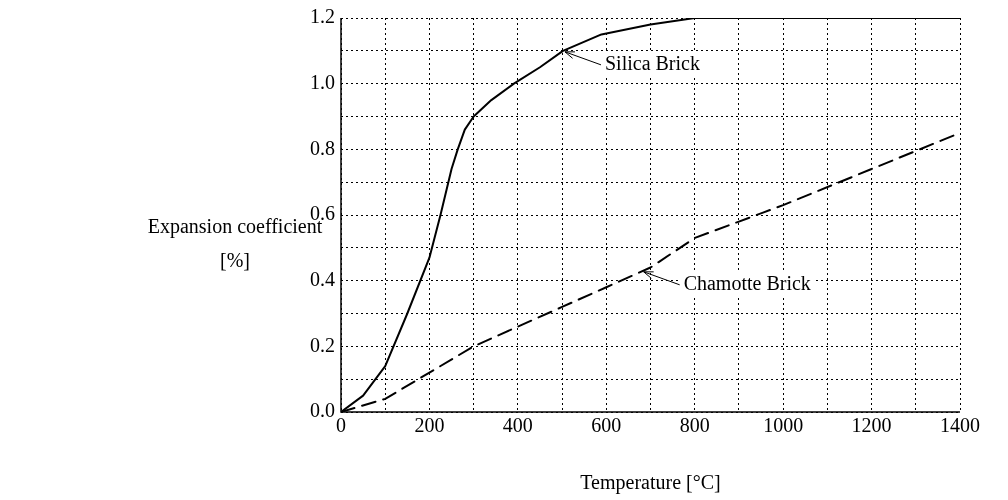  What do you see at coordinates (694, 425) in the screenshot?
I see `x-tick-label: 800` at bounding box center [694, 425].